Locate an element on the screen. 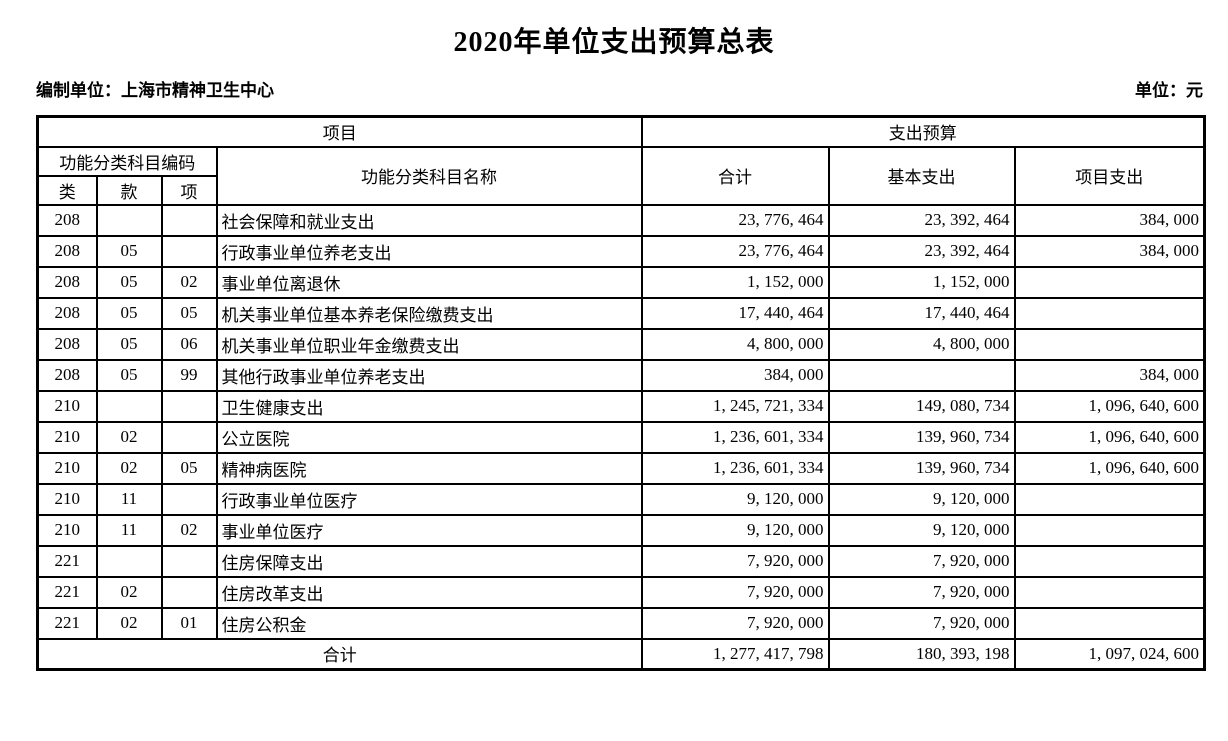 The height and width of the screenshot is (741, 1228). cell-total: 1, 245, 721, 334 is located at coordinates (735, 406).